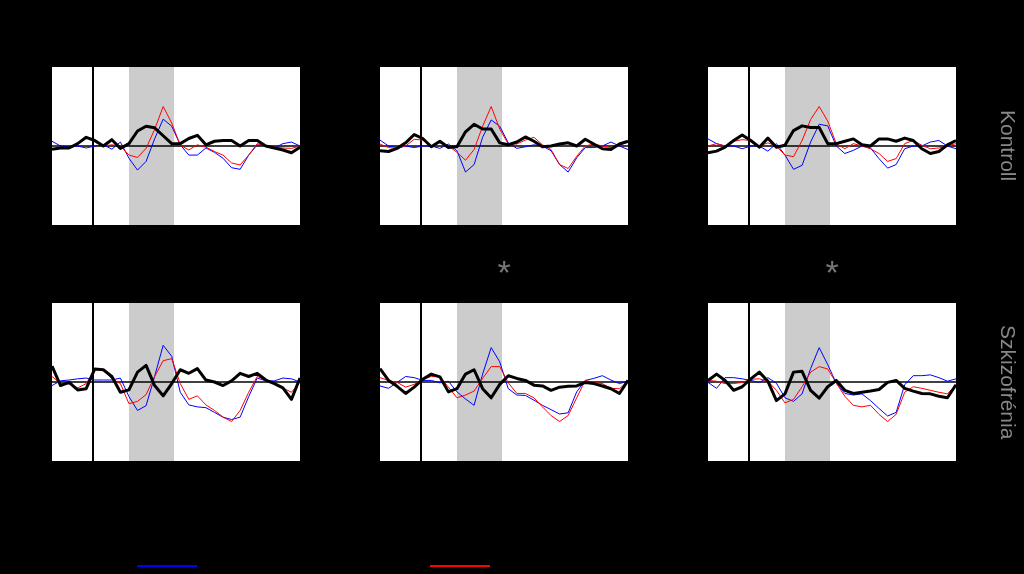 Image resolution: width=1024 pixels, height=574 pixels. I want to click on y2-axis-title: Szkizofrénia, so click(1008, 382).